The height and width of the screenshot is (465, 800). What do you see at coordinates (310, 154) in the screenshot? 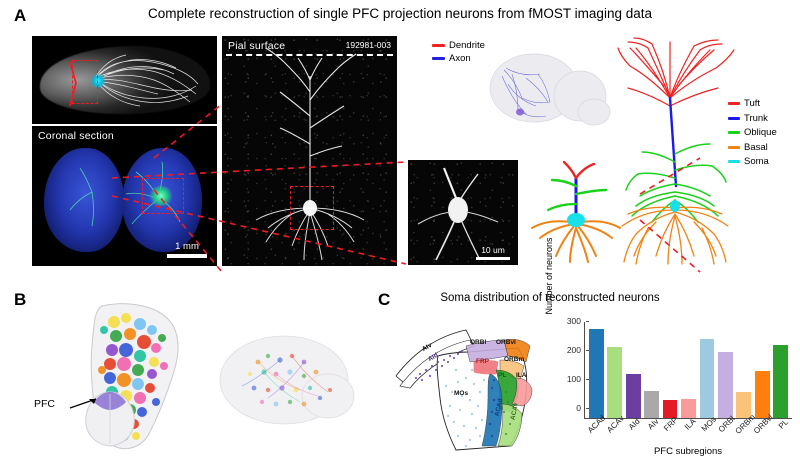
I see `fmost-neuron-trace` at bounding box center [310, 154].